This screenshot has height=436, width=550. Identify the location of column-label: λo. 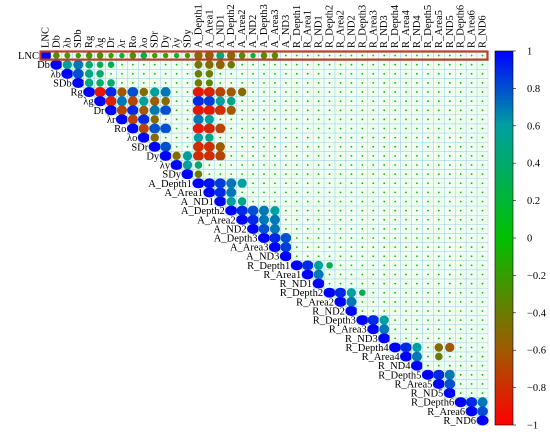
(144, 43).